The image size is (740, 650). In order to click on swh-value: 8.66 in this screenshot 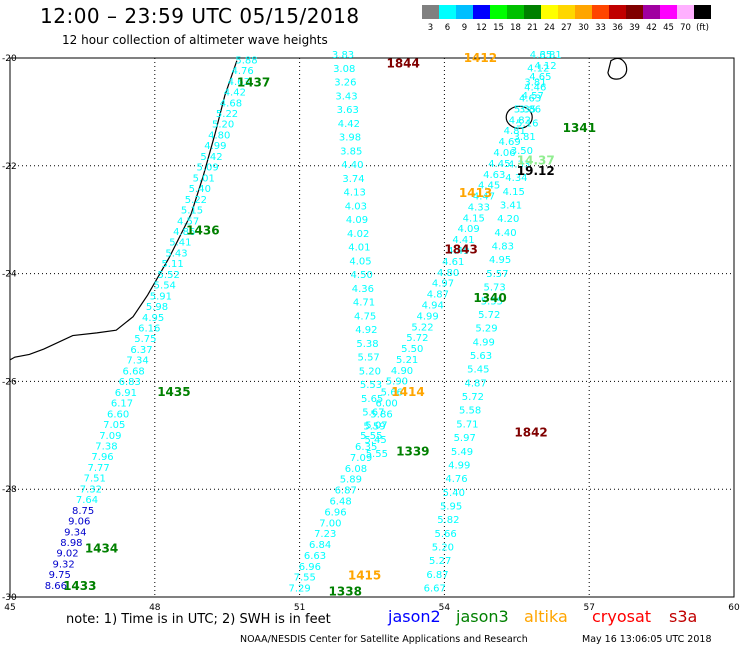, I will do `click(56, 586)`.